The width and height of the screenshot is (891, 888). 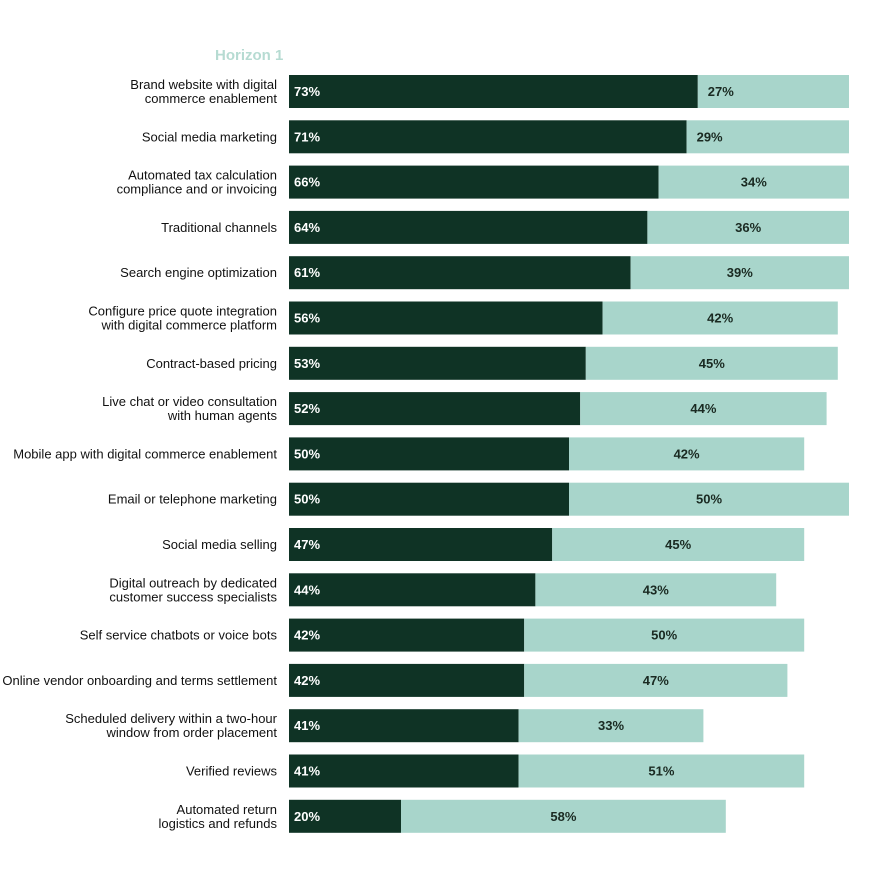 What do you see at coordinates (307, 91) in the screenshot?
I see `value-label-horizon1: 73%` at bounding box center [307, 91].